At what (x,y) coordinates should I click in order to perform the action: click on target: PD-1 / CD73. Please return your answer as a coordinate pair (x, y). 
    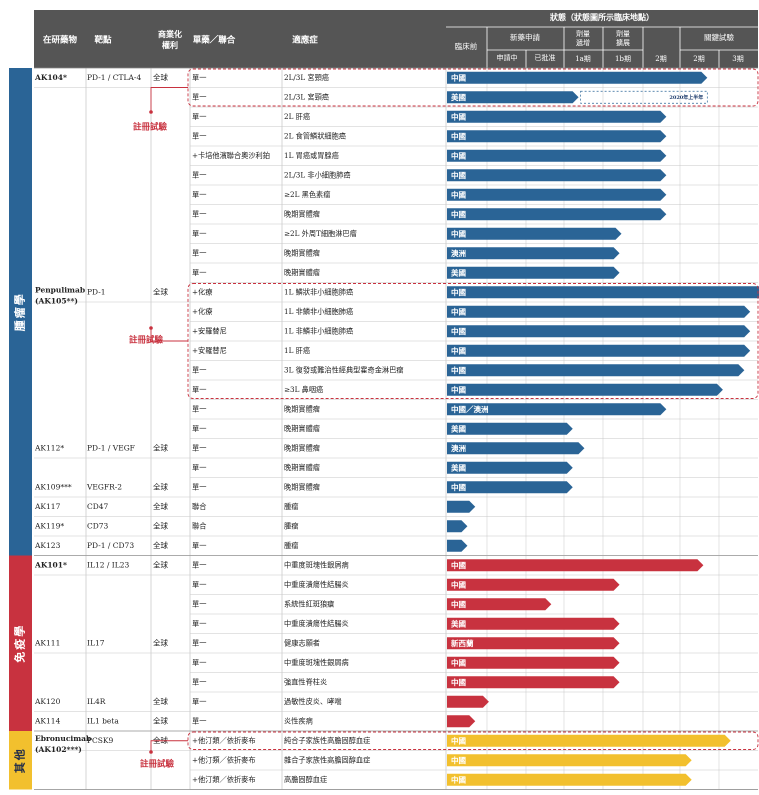
    Looking at the image, I should click on (110, 545).